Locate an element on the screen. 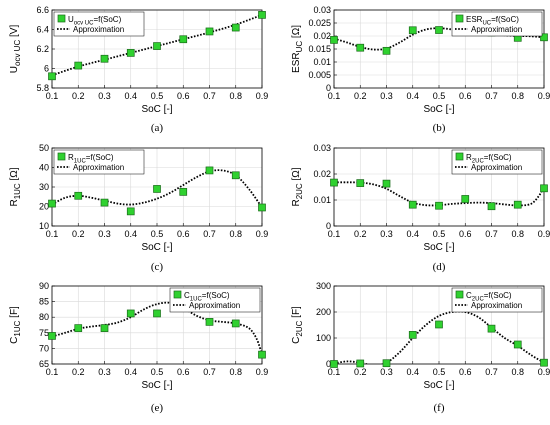 This screenshot has width=550, height=425. approximation-curve is located at coordinates (157, 328).